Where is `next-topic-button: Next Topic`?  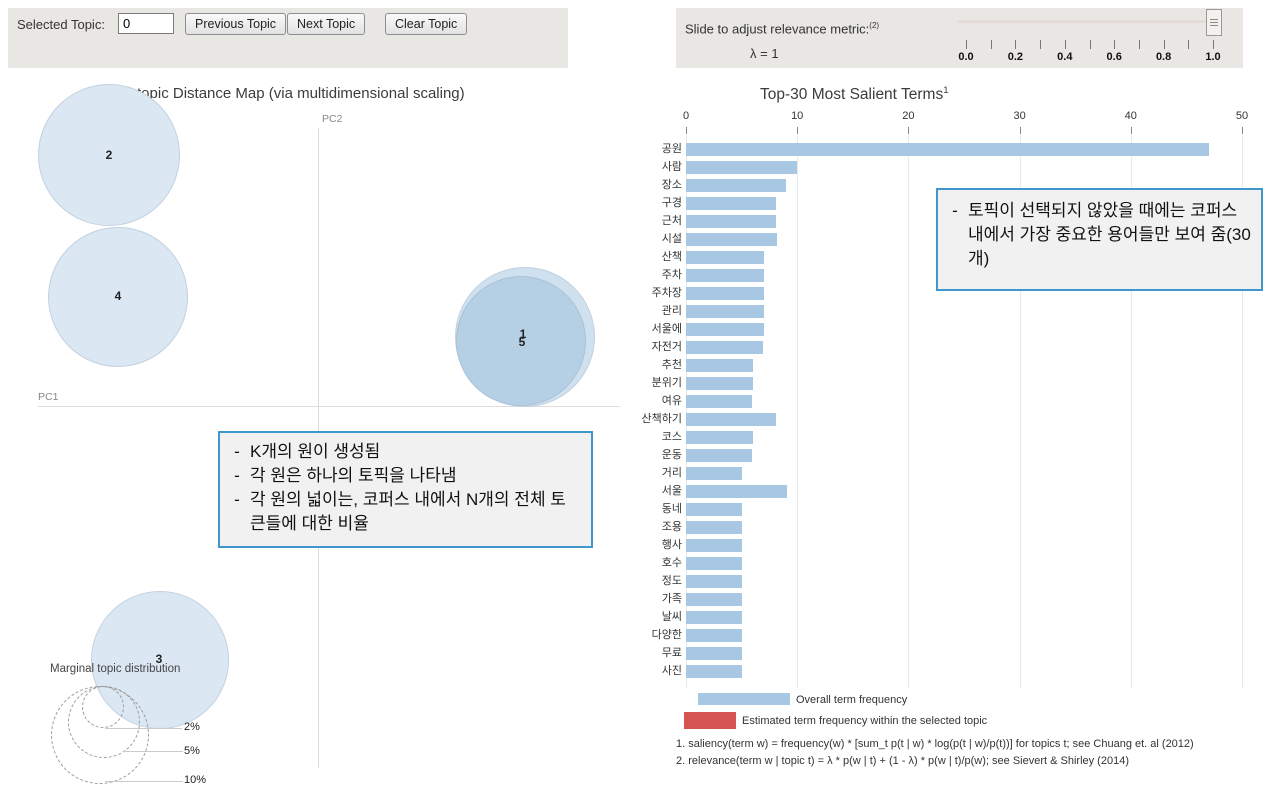
next-topic-button: Next Topic is located at coordinates (326, 24).